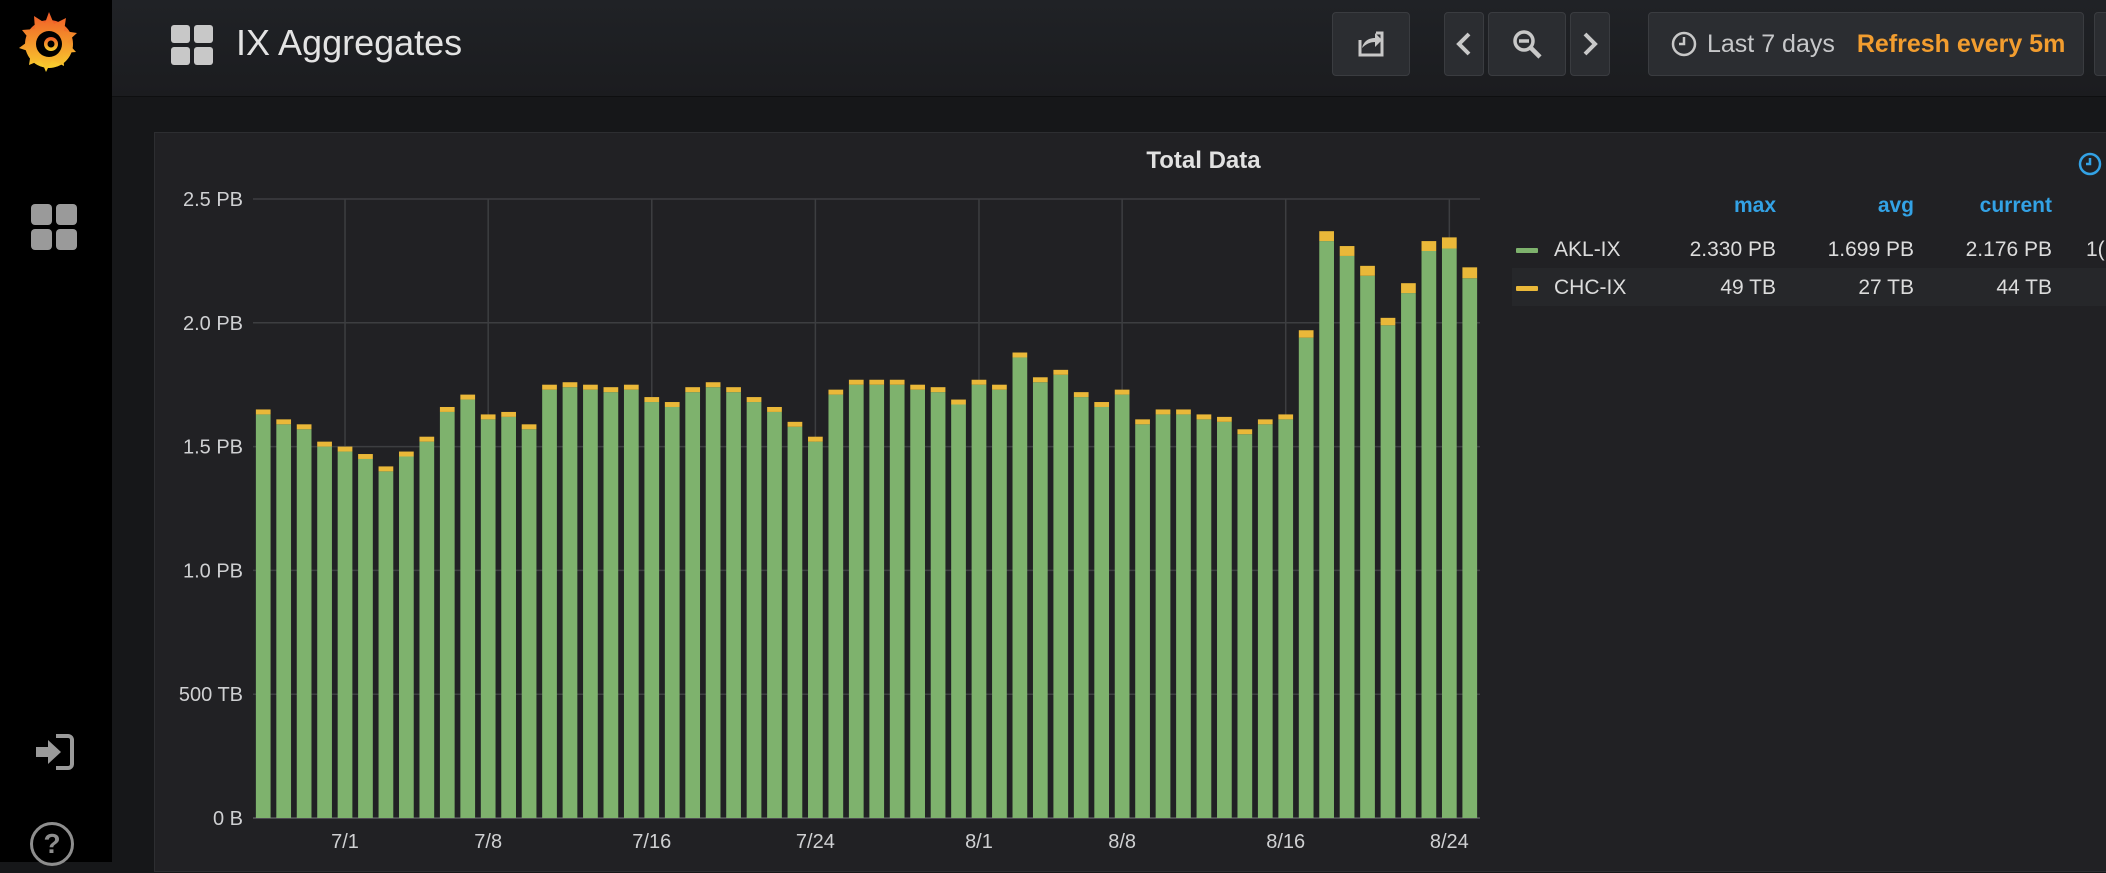 Image resolution: width=2106 pixels, height=873 pixels. Describe the element at coordinates (52, 844) in the screenshot. I see `help-icon: ?` at that location.